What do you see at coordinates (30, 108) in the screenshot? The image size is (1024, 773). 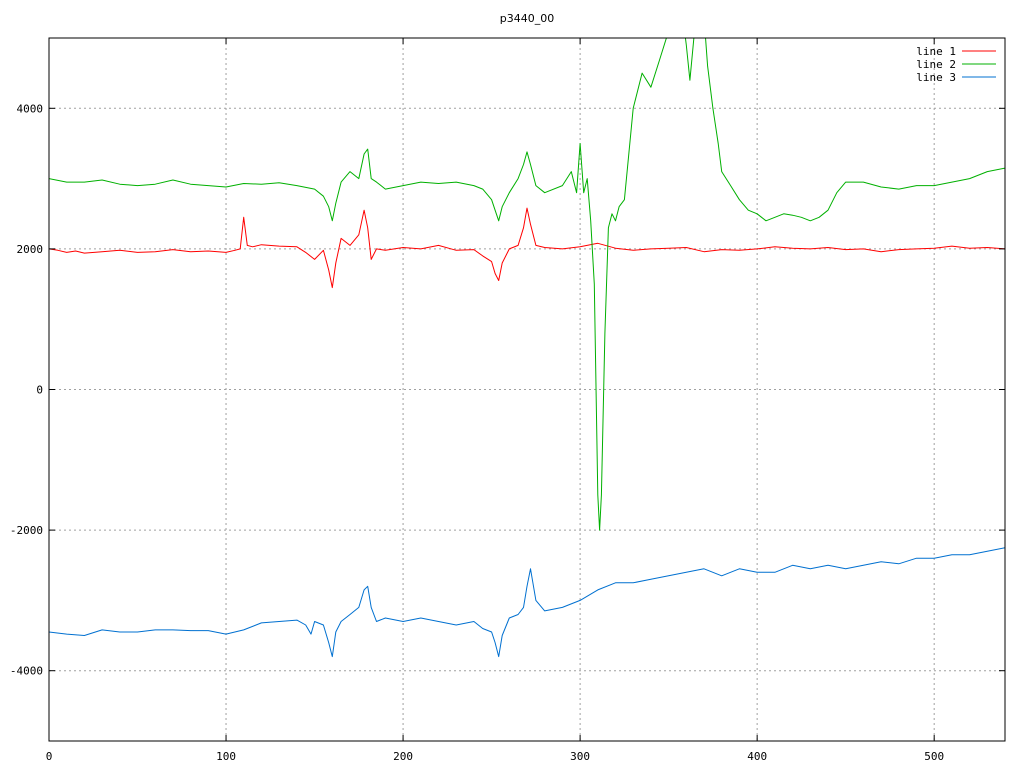 I see `y-tick-label: 4000` at bounding box center [30, 108].